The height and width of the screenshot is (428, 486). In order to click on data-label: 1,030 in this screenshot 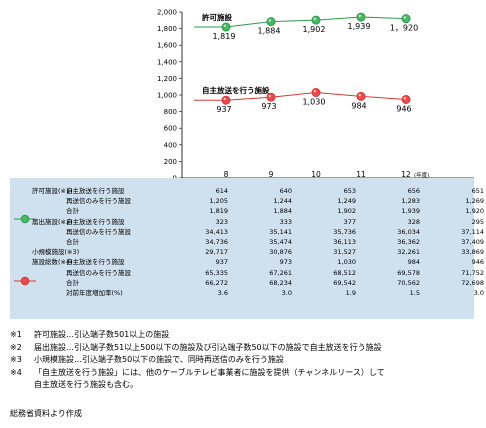, I will do `click(314, 102)`.